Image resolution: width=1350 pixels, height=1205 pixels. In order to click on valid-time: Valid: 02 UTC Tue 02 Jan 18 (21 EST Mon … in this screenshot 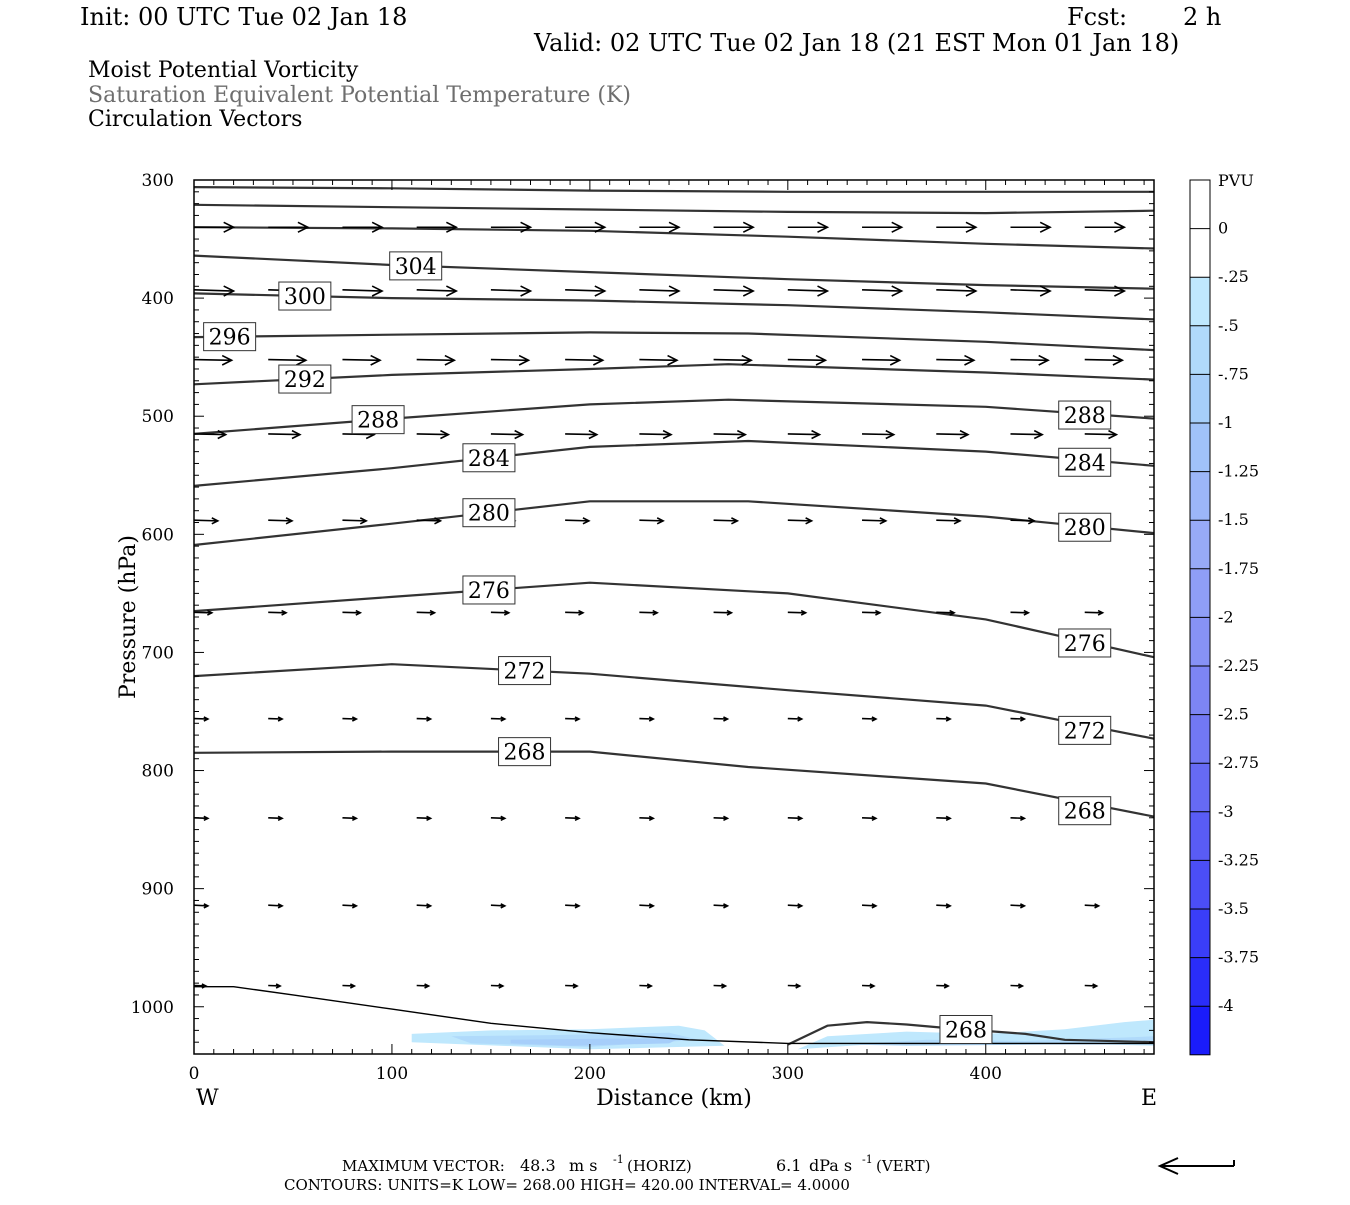, I will do `click(856, 43)`.